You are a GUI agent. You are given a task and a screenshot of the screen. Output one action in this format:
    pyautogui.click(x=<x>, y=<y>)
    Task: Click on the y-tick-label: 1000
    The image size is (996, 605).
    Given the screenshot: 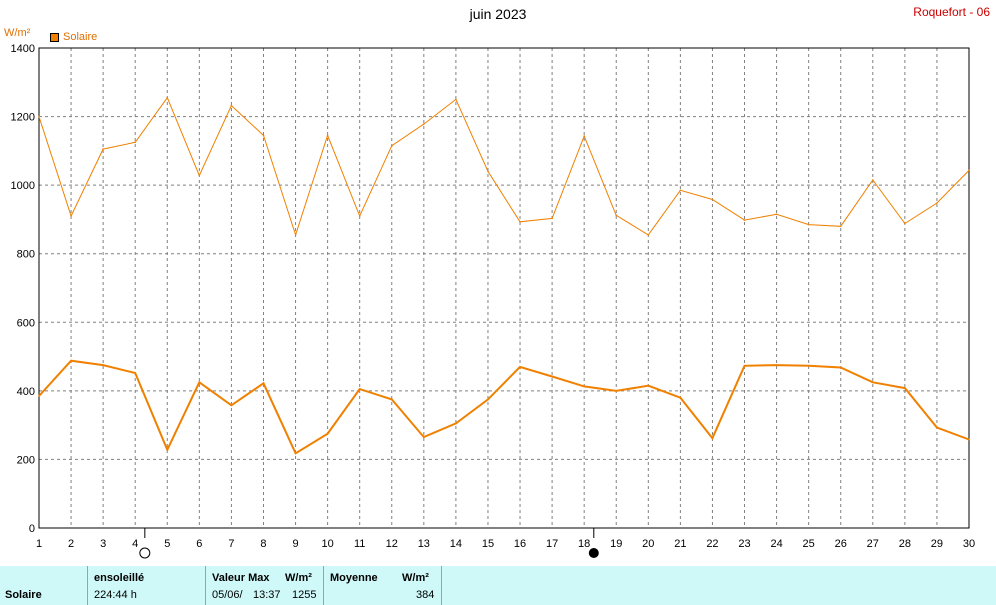 What is the action you would take?
    pyautogui.click(x=23, y=186)
    